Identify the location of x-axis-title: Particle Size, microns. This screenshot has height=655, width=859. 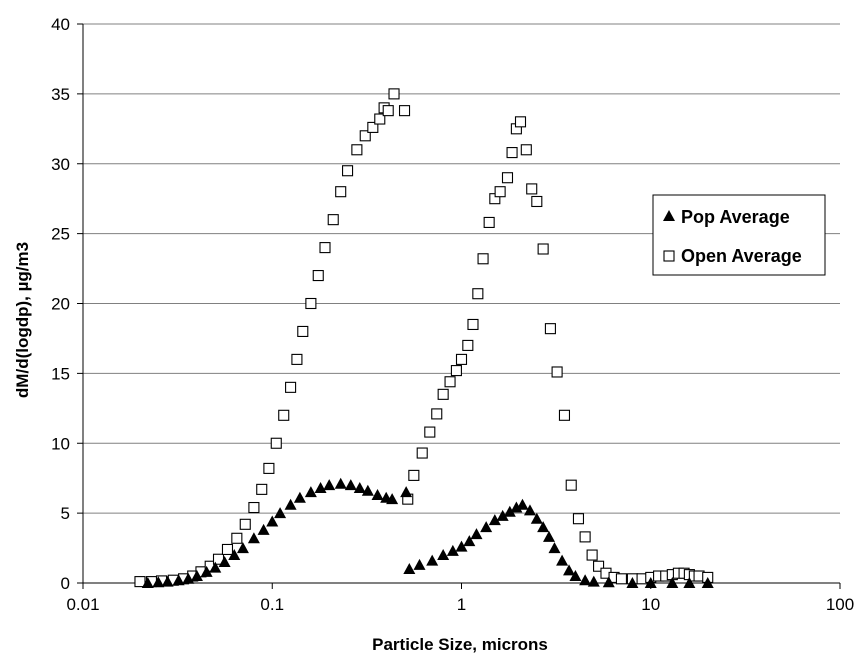
(460, 644).